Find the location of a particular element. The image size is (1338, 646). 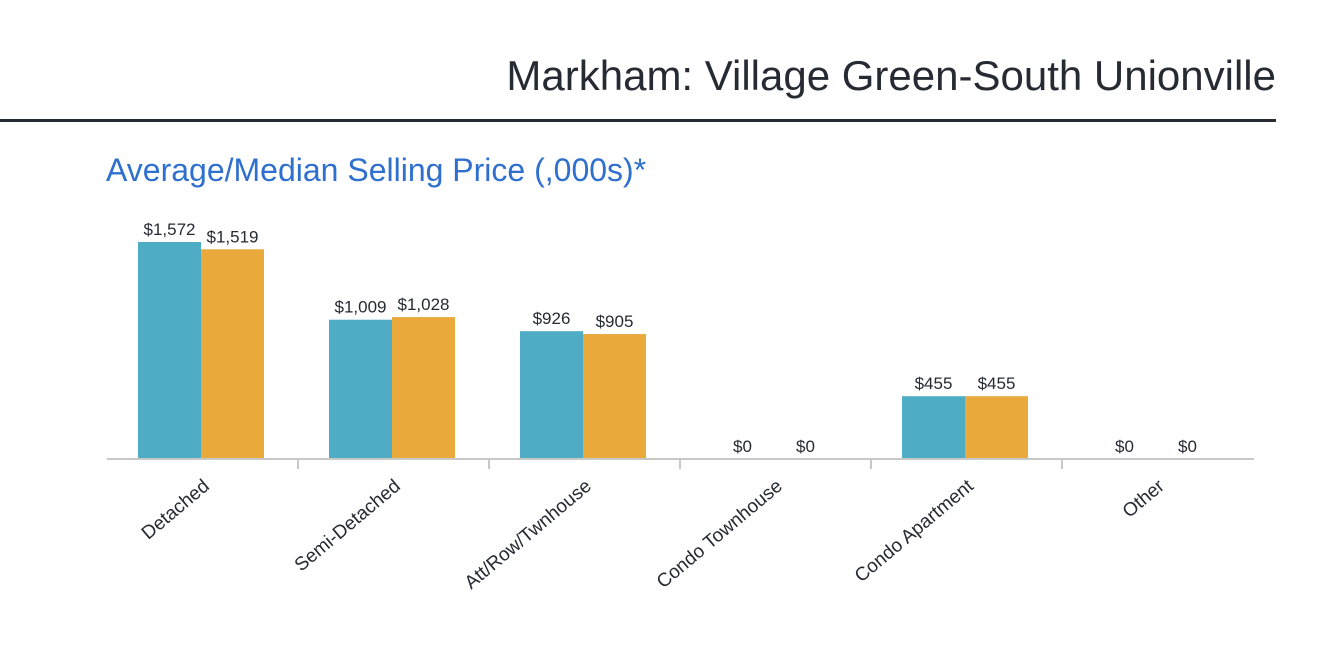

data-label: $905 is located at coordinates (615, 321).